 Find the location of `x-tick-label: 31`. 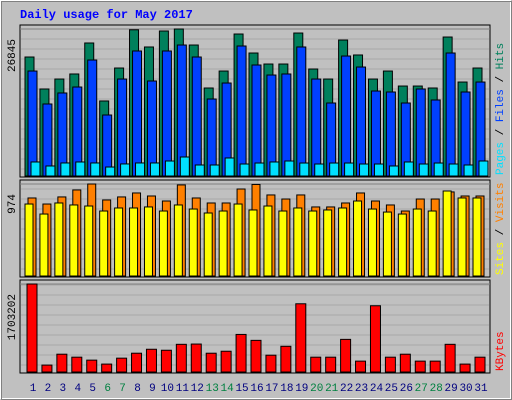

x-tick-label: 31 is located at coordinates (481, 389).